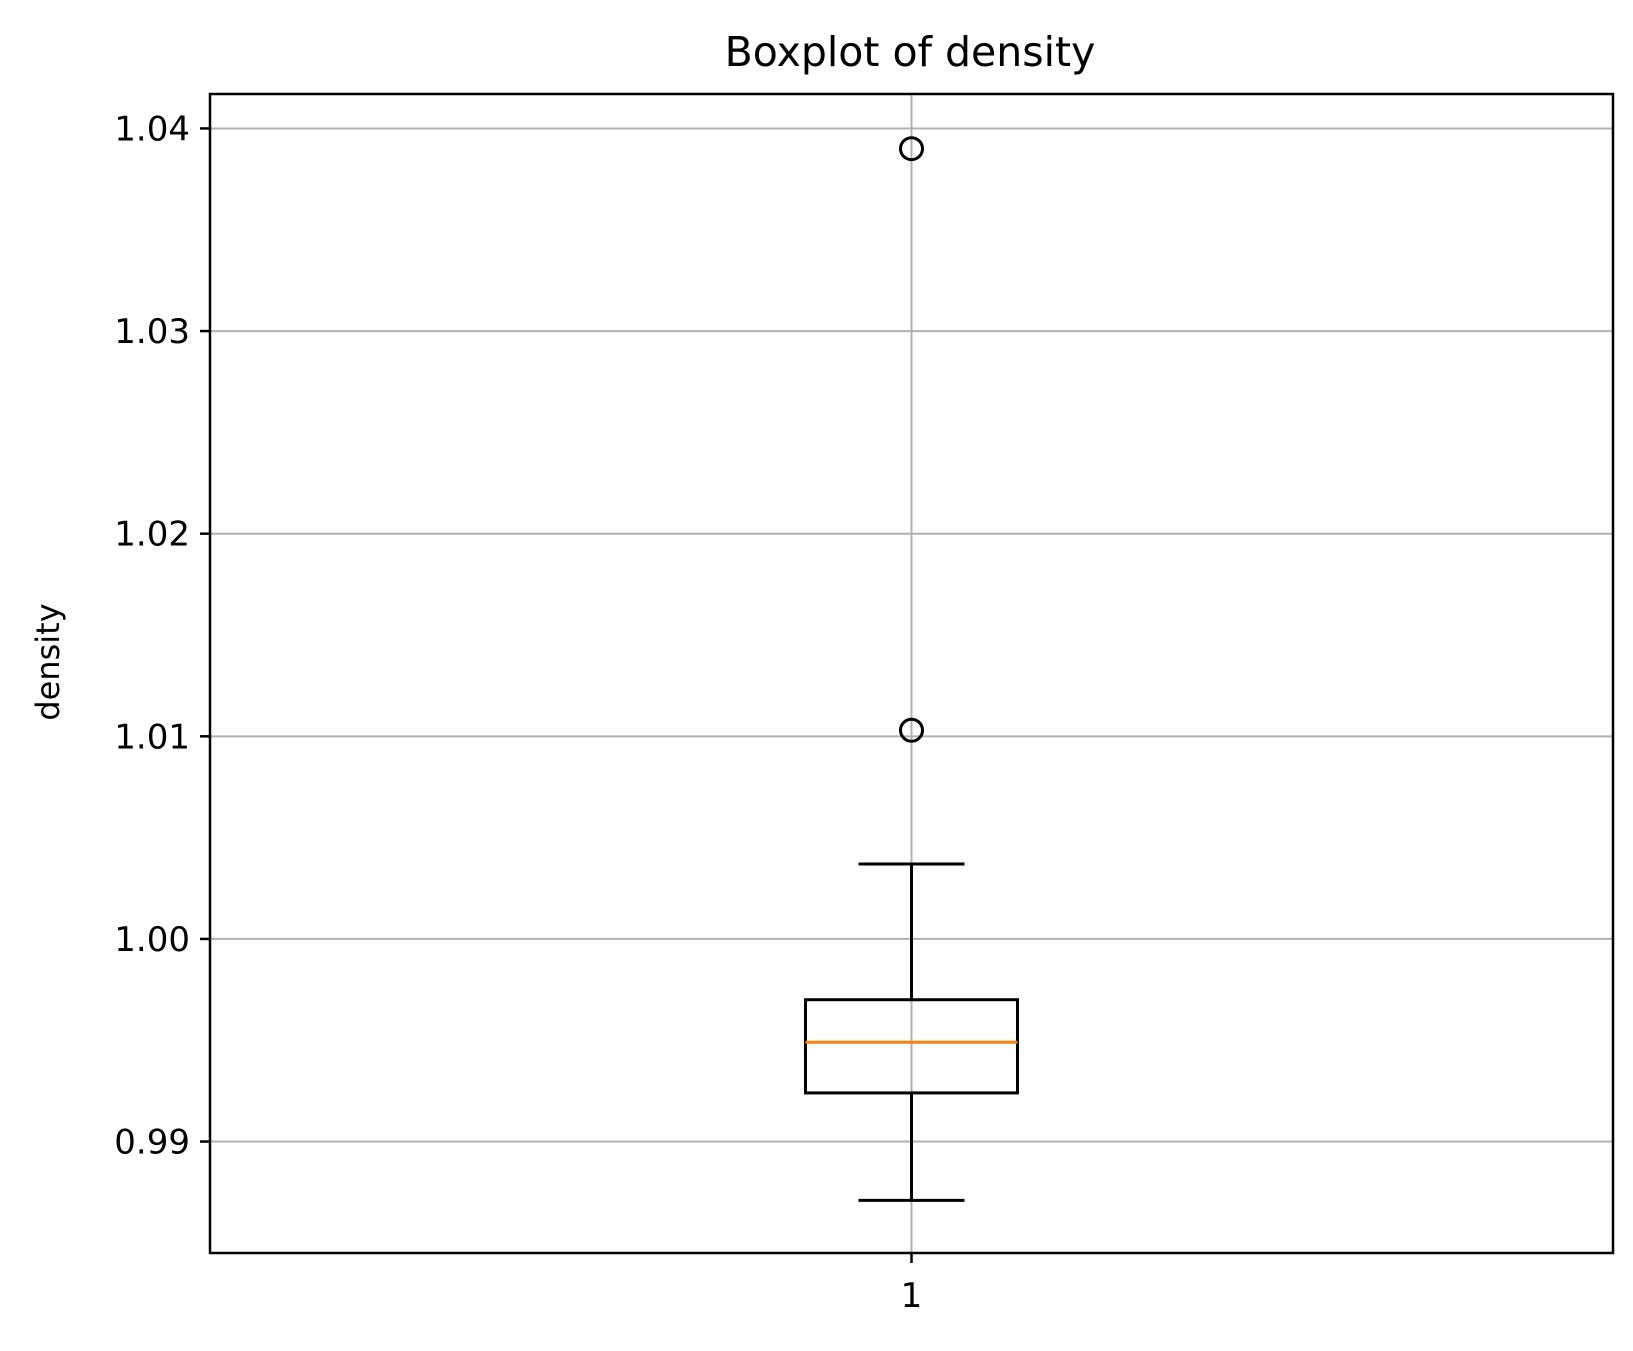 The image size is (1633, 1351). I want to click on y-tick-label: 0.99, so click(152, 1143).